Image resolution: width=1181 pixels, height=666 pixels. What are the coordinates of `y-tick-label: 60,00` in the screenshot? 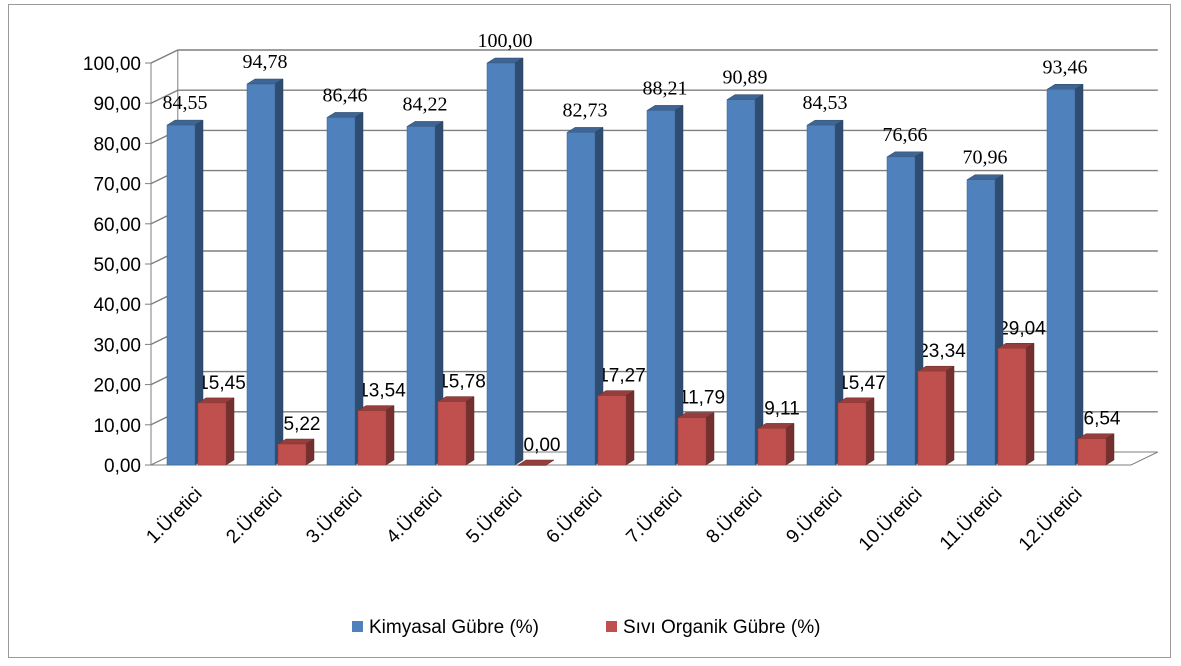 It's located at (117, 225).